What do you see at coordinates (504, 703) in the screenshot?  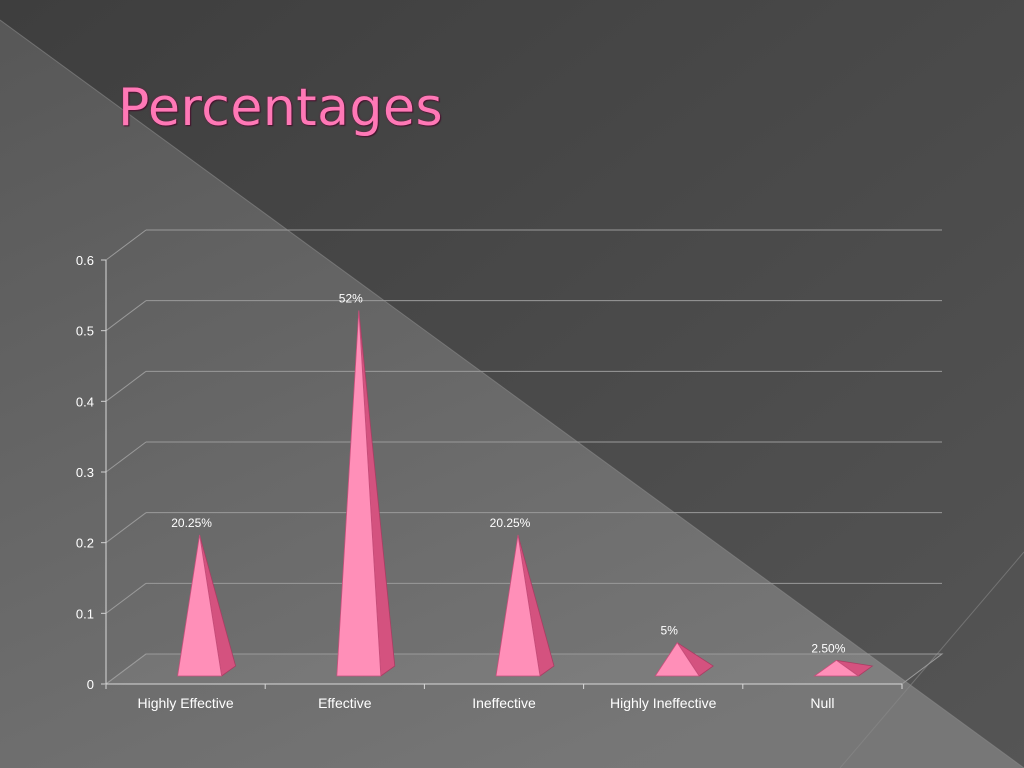 I see `x-category-label: Ineffective` at bounding box center [504, 703].